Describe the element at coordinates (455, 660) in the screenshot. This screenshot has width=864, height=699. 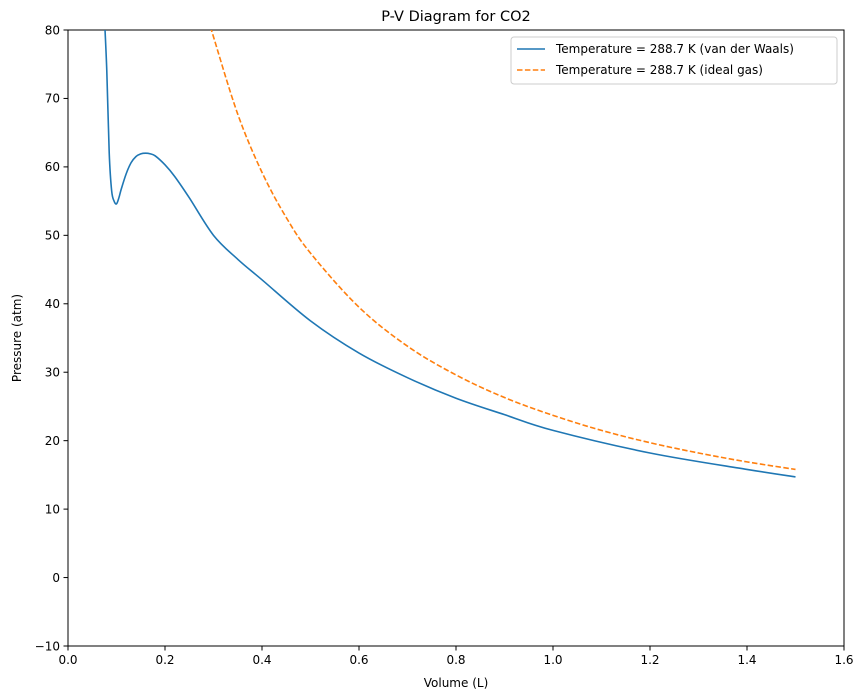
I see `x-tick-label: 0.8` at that location.